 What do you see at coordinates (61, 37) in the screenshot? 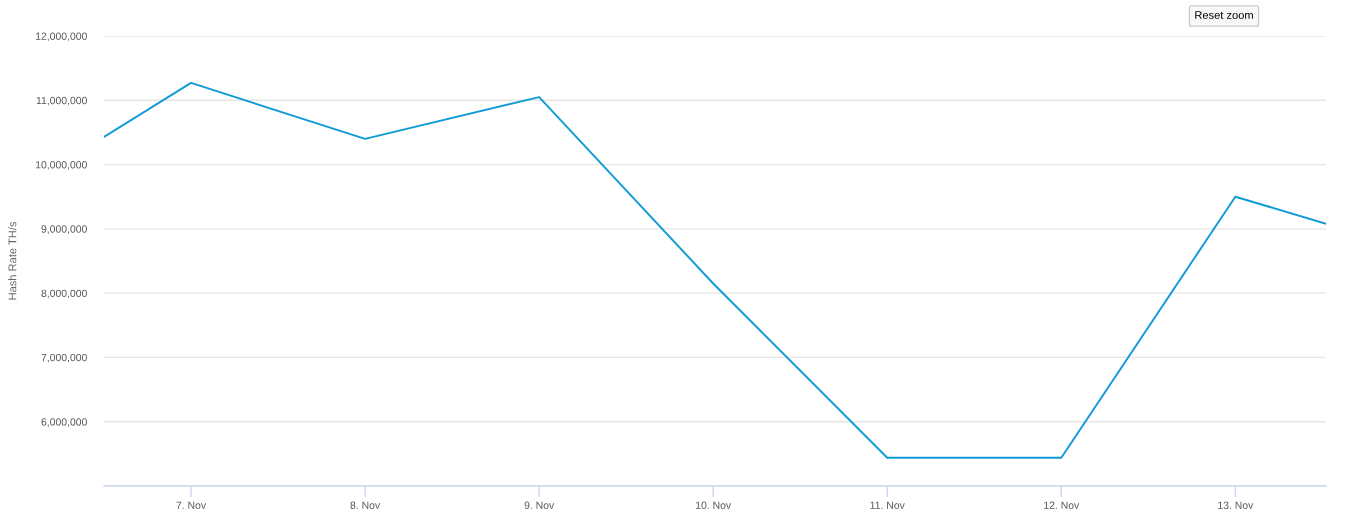
I see `y-tick-label: 12,000,000` at bounding box center [61, 37].